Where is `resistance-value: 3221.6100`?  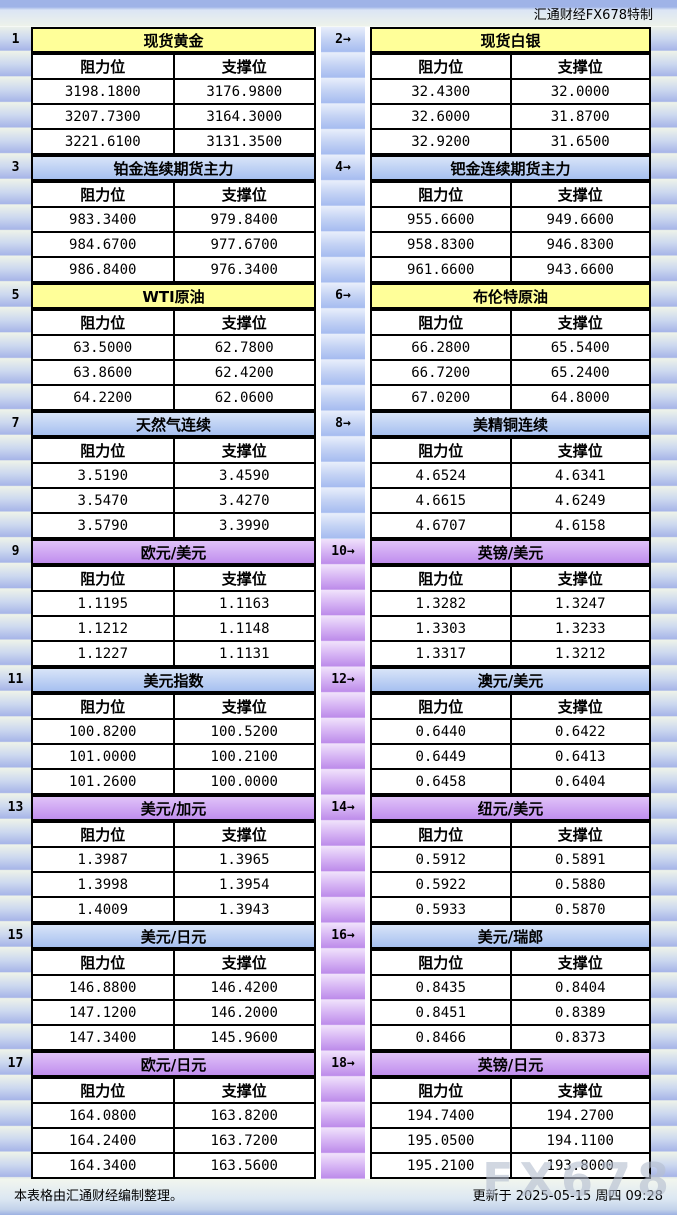
resistance-value: 3221.6100 is located at coordinates (102, 141).